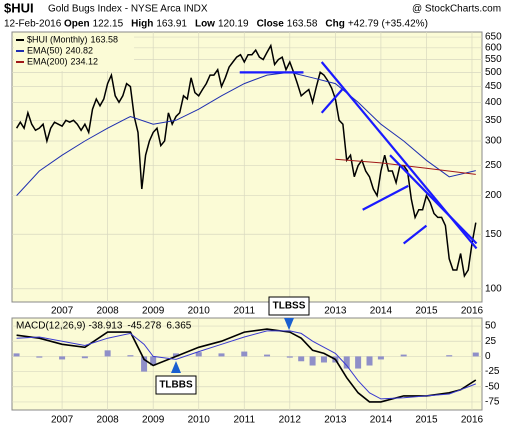  Describe the element at coordinates (47, 61) in the screenshot. I see `legend-label: EMA(200)` at that location.